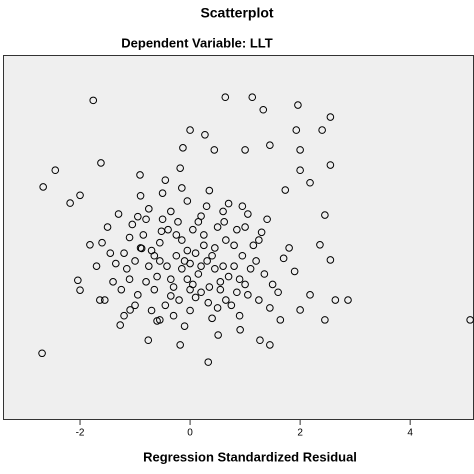 Image resolution: width=474 pixels, height=474 pixels. Describe the element at coordinates (250, 456) in the screenshot. I see `x-axis-label: Regression Standardized Residual` at that location.